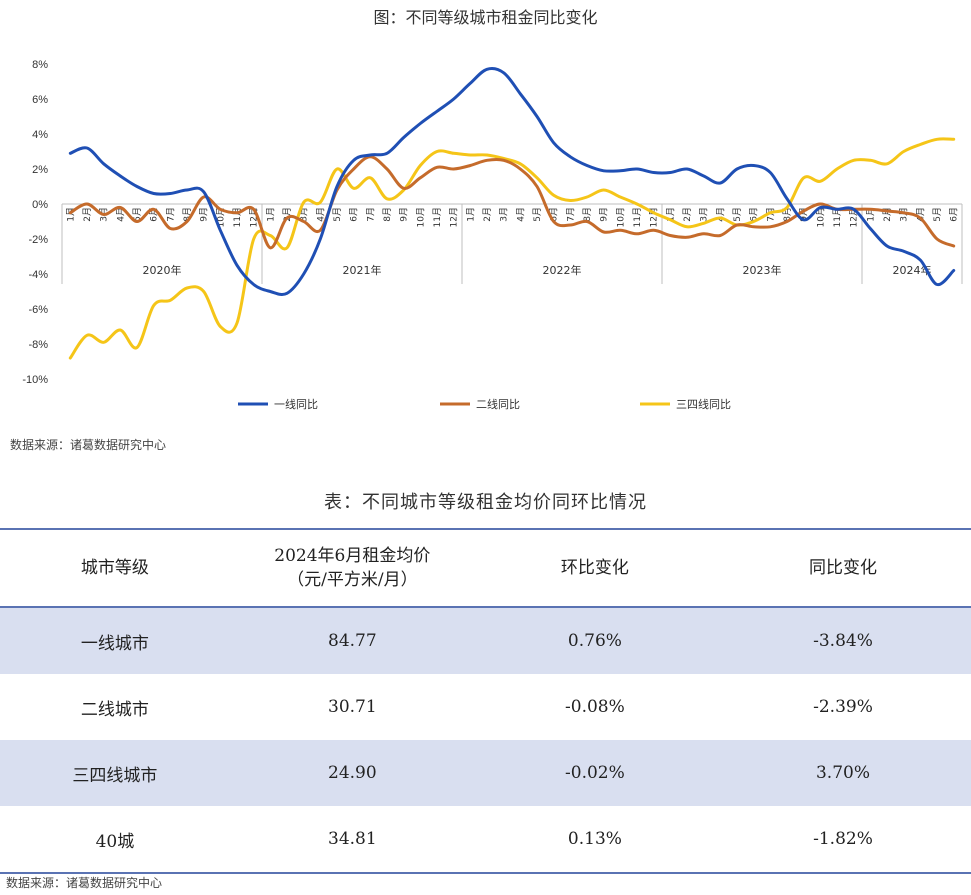  What do you see at coordinates (38, 275) in the screenshot?
I see `y-tick-label: -4%` at bounding box center [38, 275].